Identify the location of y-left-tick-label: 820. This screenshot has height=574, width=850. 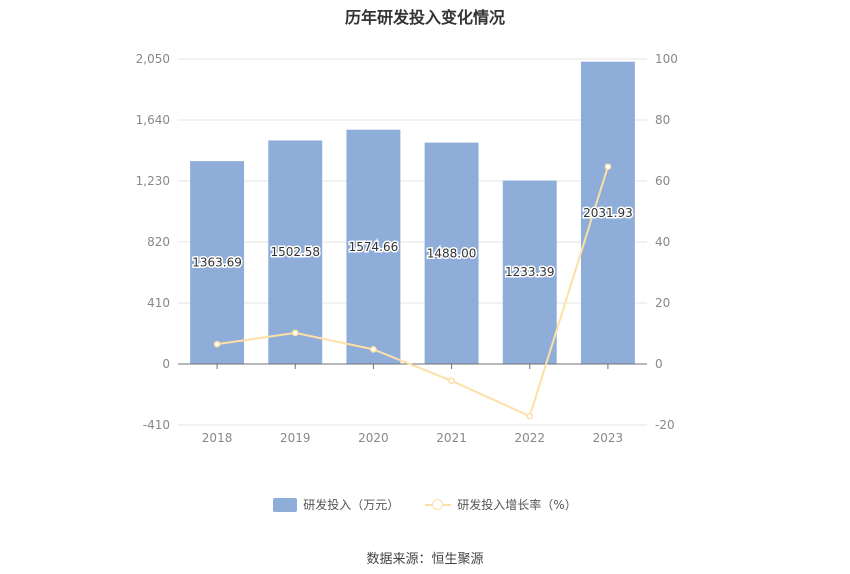
(158, 242).